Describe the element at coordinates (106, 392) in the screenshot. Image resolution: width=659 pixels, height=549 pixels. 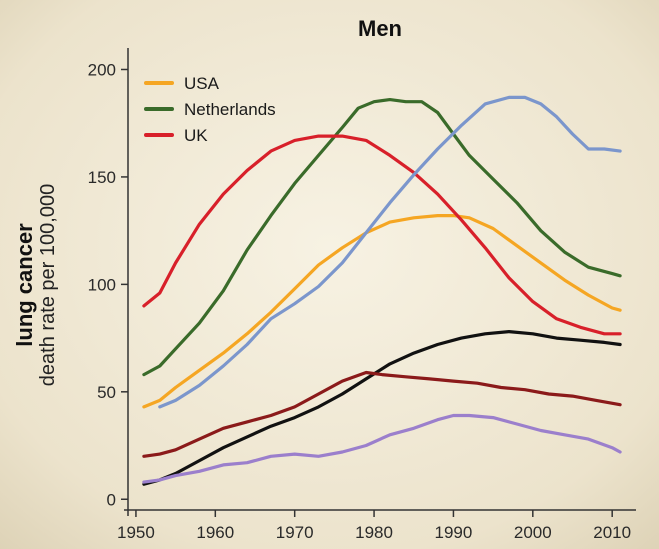
I see `y-tick-label: 50` at that location.